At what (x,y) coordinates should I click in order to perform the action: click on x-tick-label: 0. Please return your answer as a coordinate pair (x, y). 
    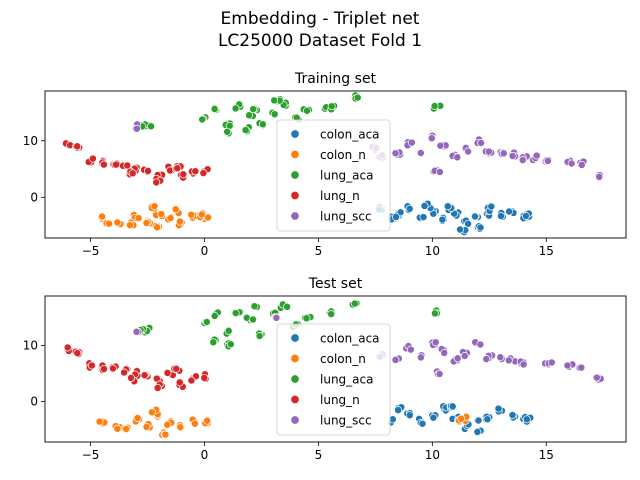
    Looking at the image, I should click on (205, 251).